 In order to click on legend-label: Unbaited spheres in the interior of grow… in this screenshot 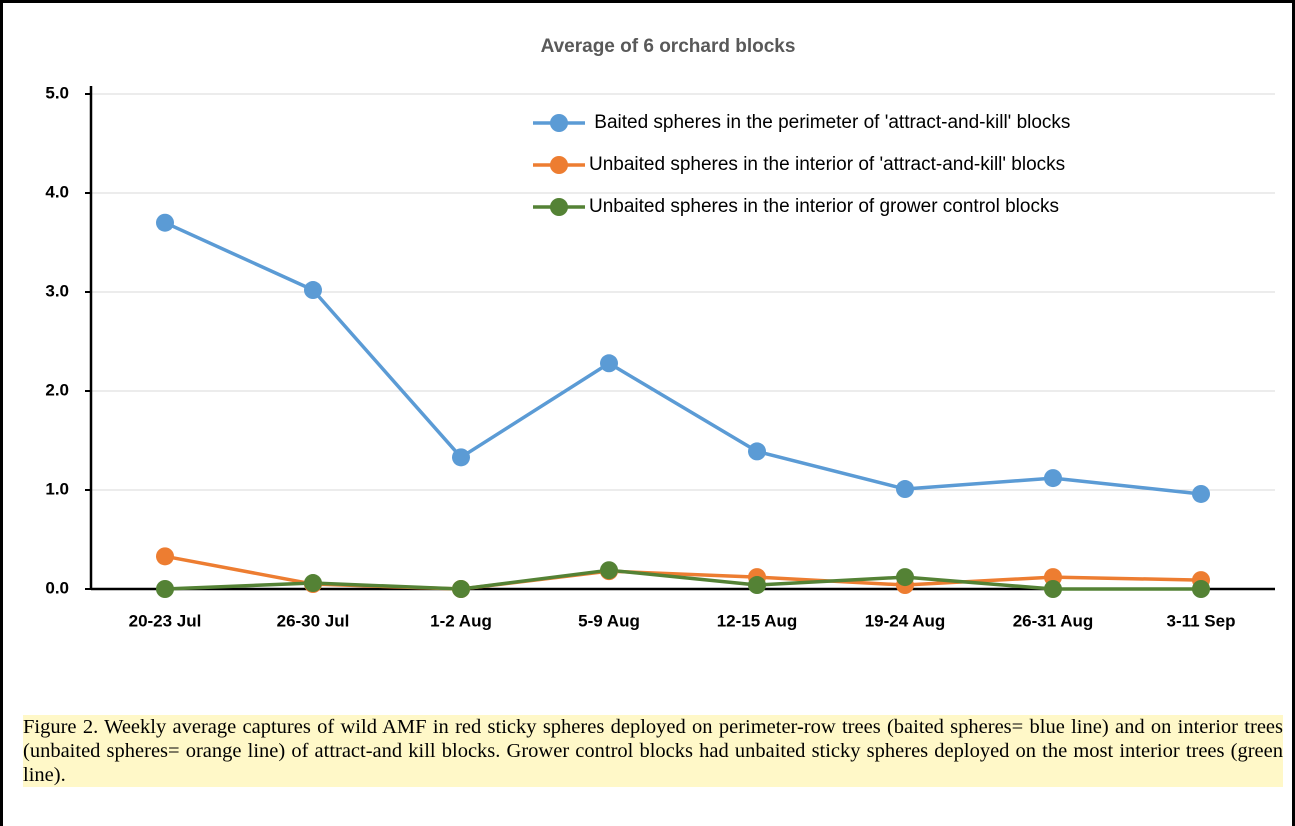, I will do `click(824, 206)`.